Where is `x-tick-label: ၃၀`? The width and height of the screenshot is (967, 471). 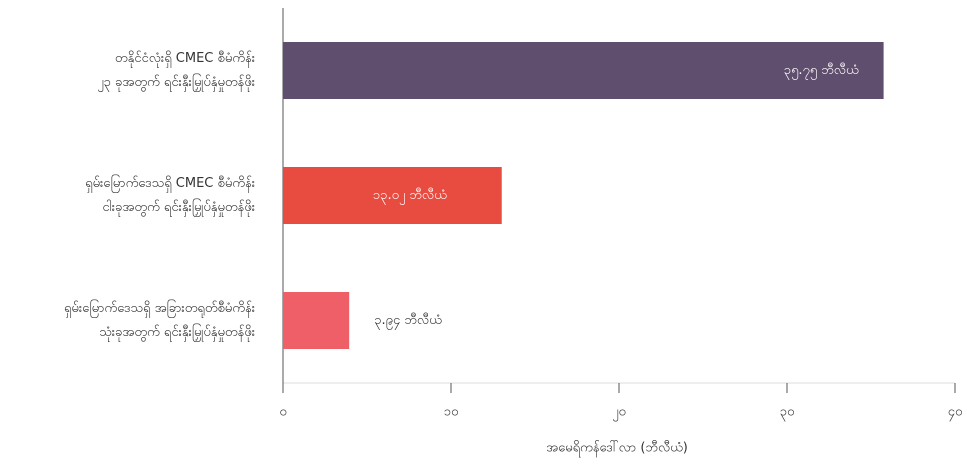
x-tick-label: ၃၀ is located at coordinates (787, 413).